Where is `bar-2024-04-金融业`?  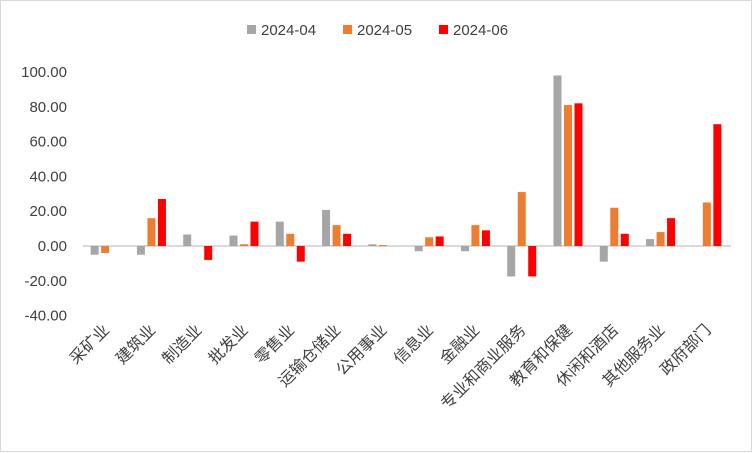
bar-2024-04-金融业 is located at coordinates (464, 249).